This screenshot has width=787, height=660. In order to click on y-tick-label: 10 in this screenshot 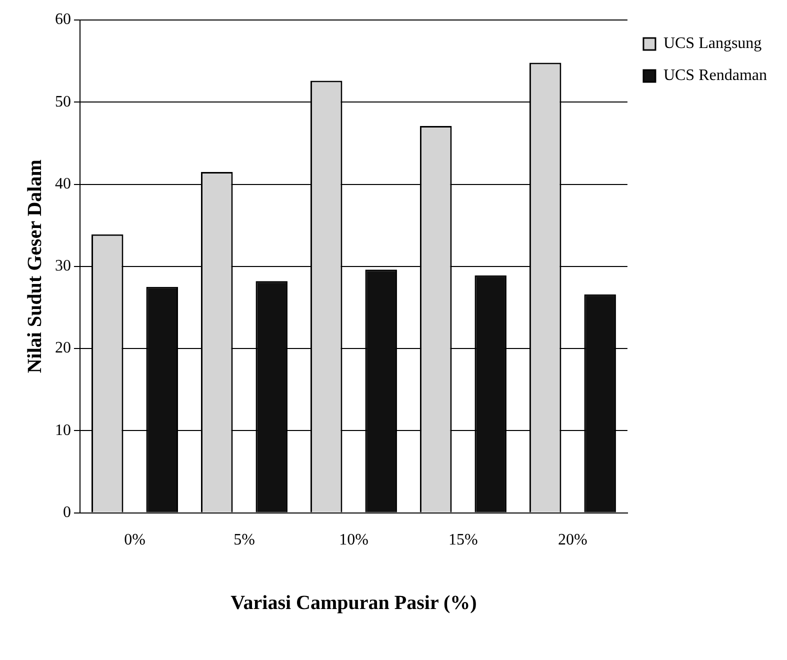, I will do `click(63, 430)`.